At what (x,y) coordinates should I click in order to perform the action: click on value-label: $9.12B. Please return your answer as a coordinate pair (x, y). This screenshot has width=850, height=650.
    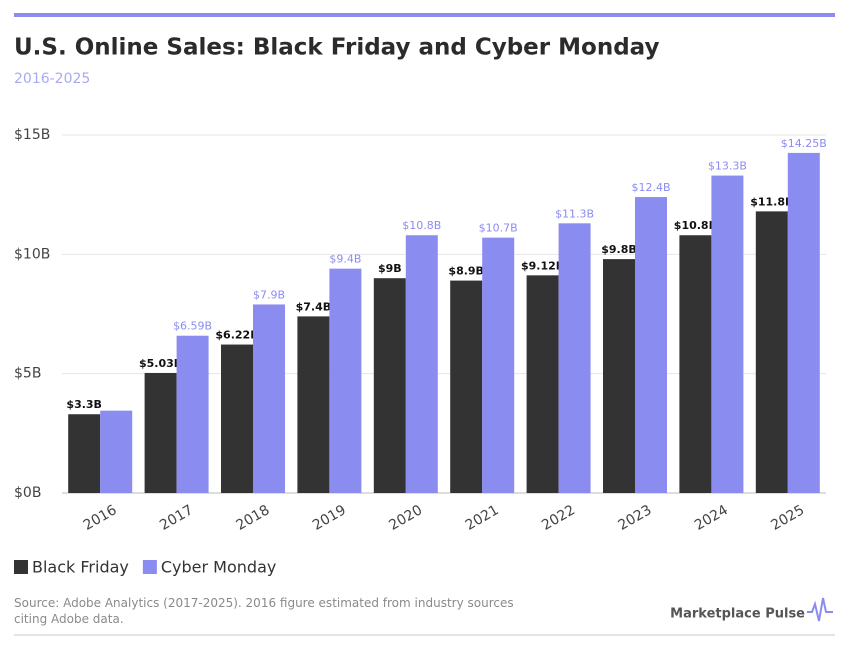
    Looking at the image, I should click on (542, 265).